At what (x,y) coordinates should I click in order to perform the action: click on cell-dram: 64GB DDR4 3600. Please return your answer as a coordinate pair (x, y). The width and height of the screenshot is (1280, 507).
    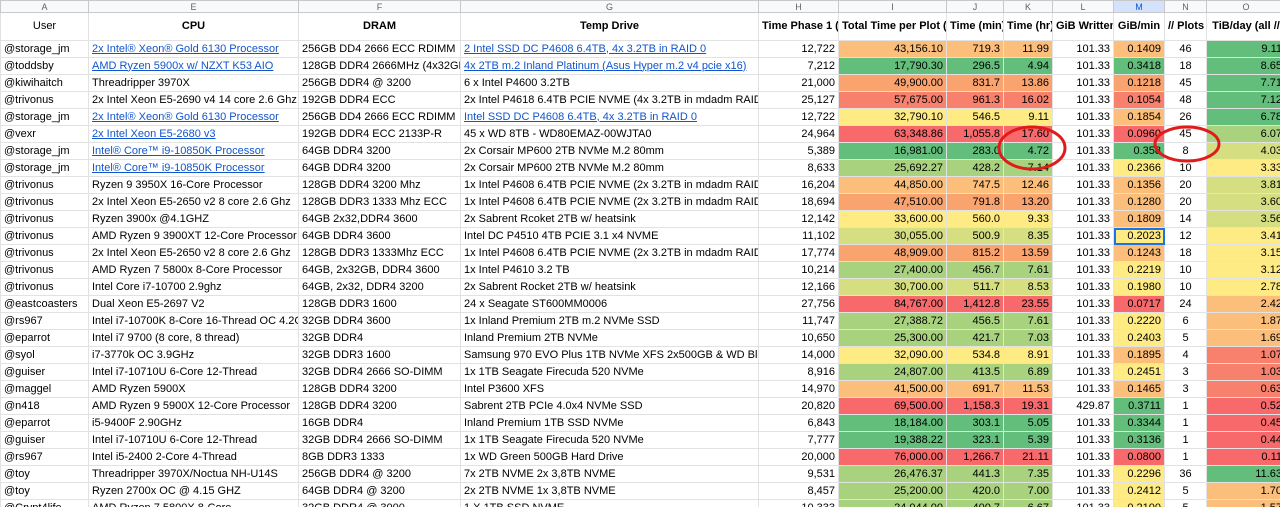
    Looking at the image, I should click on (379, 236).